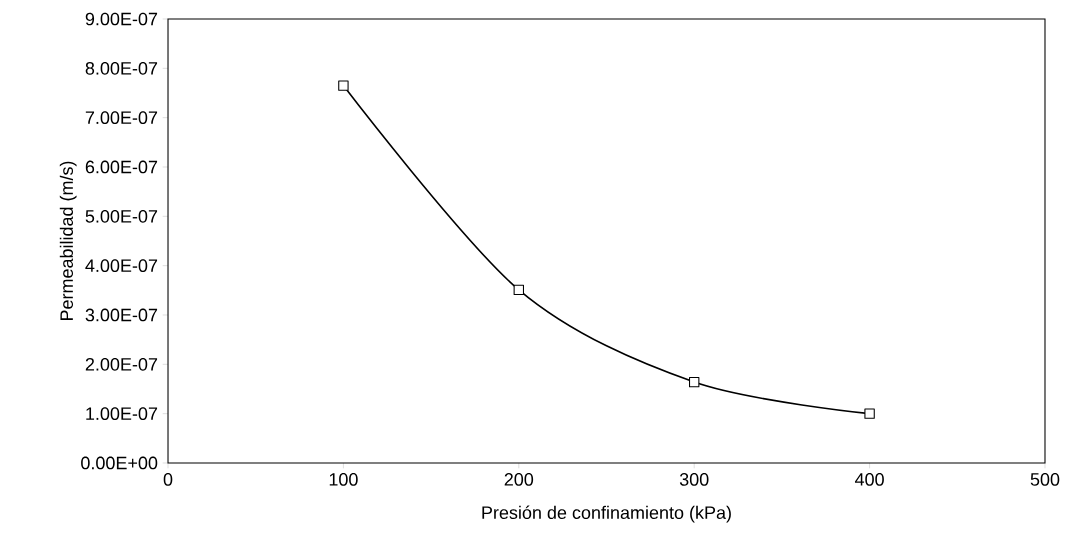  I want to click on x-tick-label: 200, so click(519, 479).